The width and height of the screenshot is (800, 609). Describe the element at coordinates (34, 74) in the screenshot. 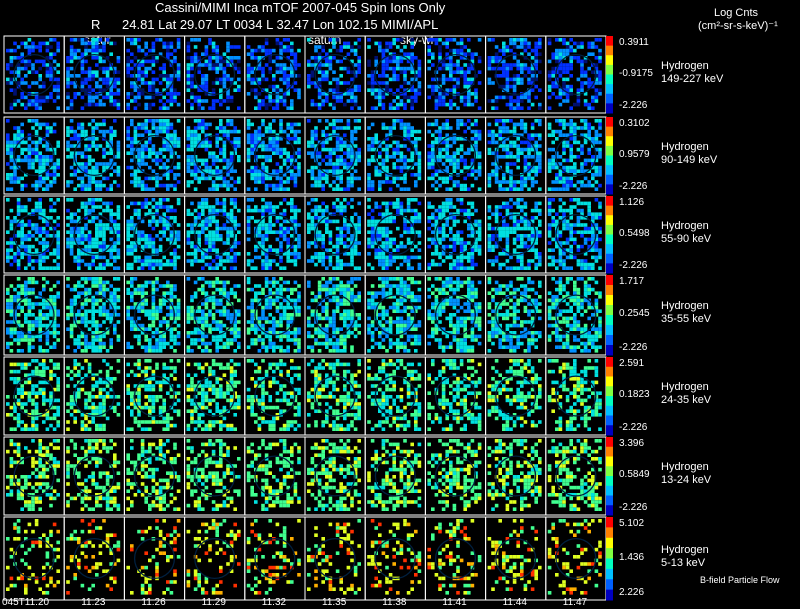

I see `spin-panel` at that location.